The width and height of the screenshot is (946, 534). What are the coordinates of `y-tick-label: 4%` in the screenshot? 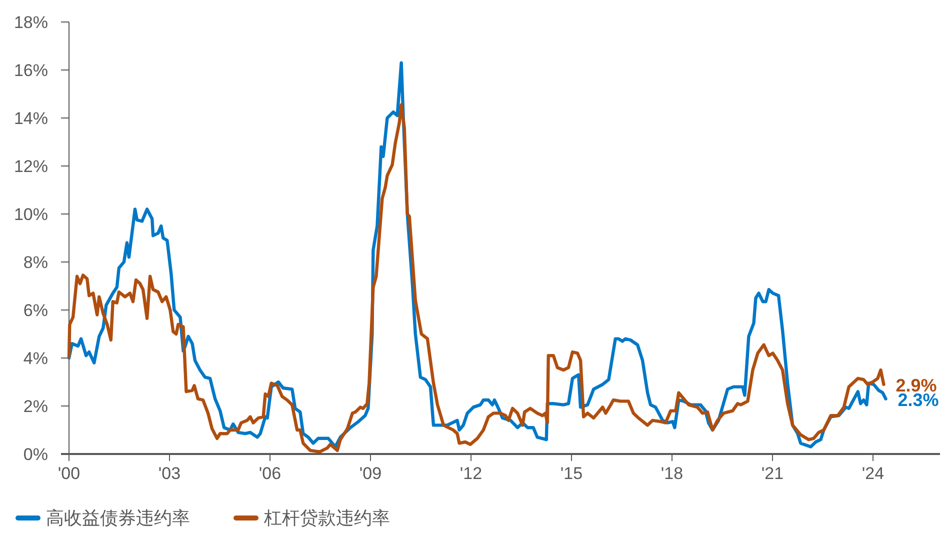 It's located at (35, 358).